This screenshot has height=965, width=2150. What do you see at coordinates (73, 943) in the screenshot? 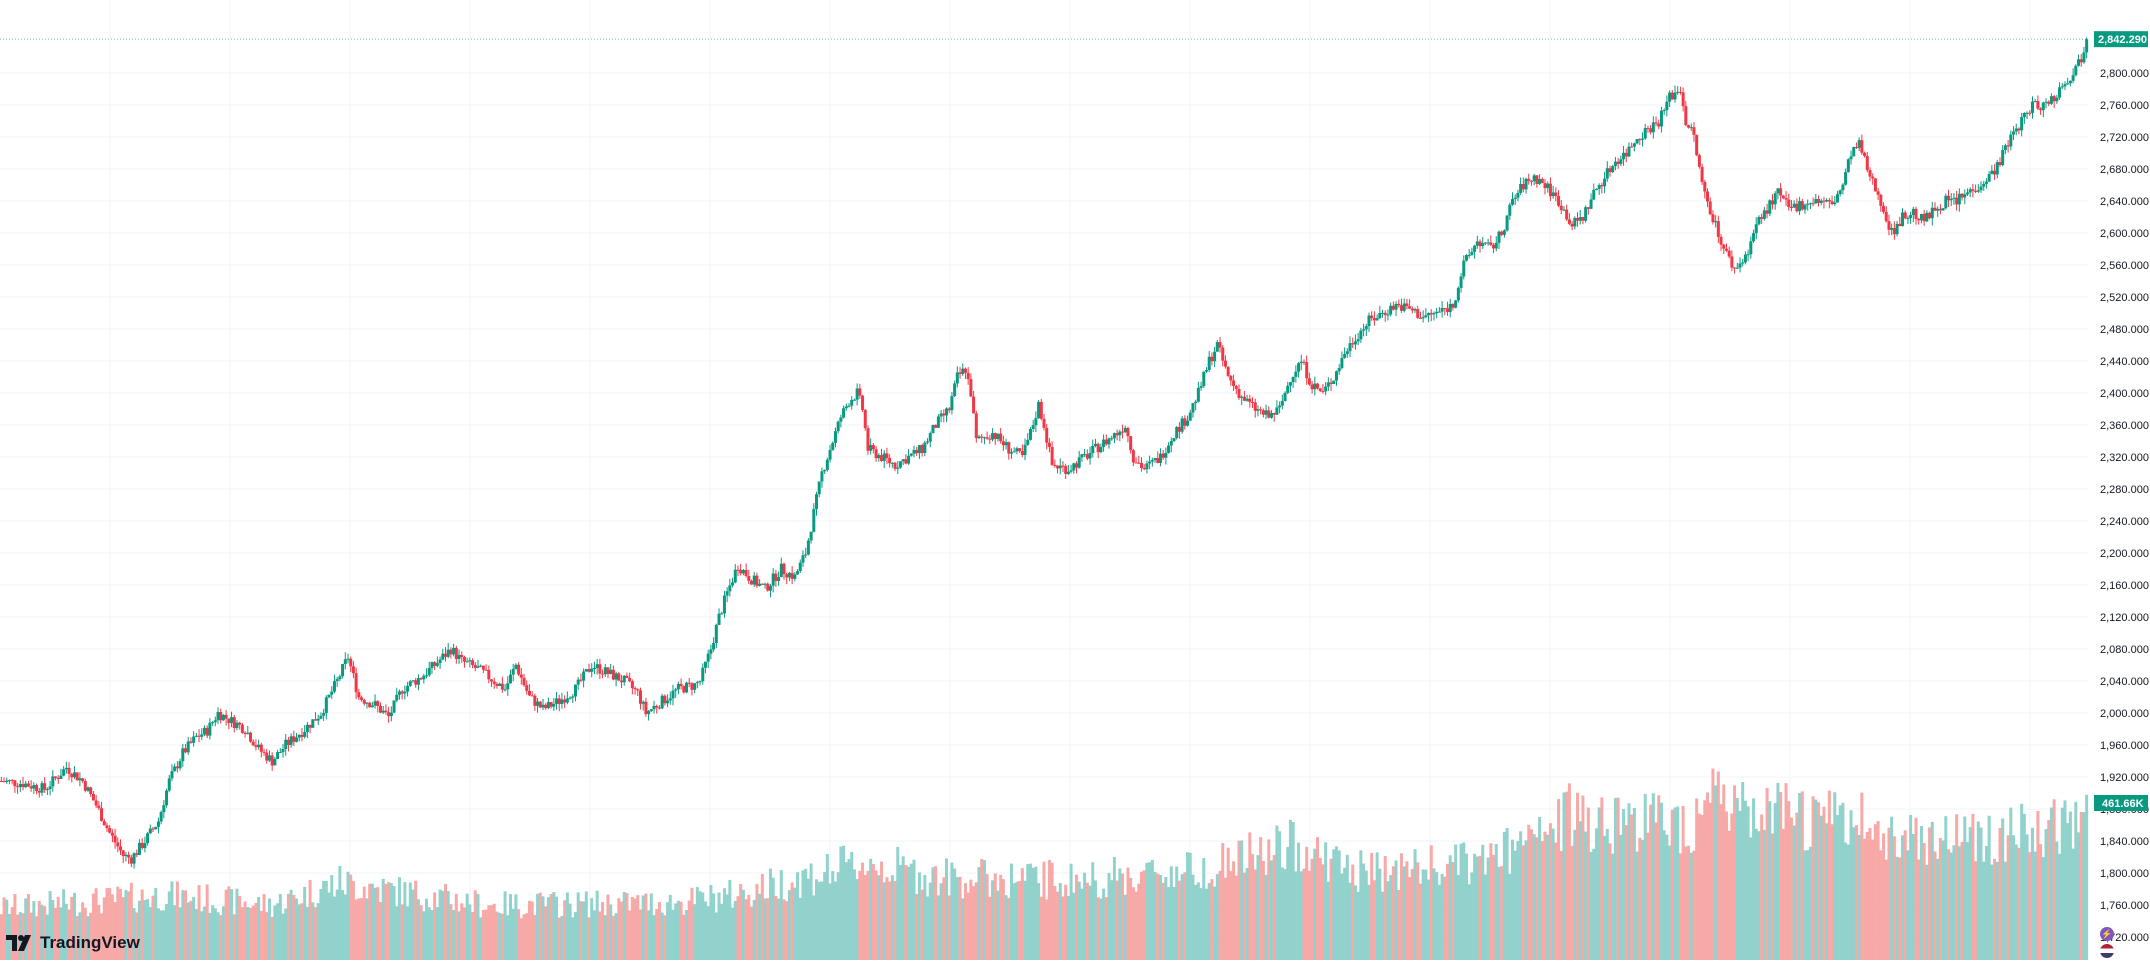
I see `tradingview-logo: TradingView` at bounding box center [73, 943].